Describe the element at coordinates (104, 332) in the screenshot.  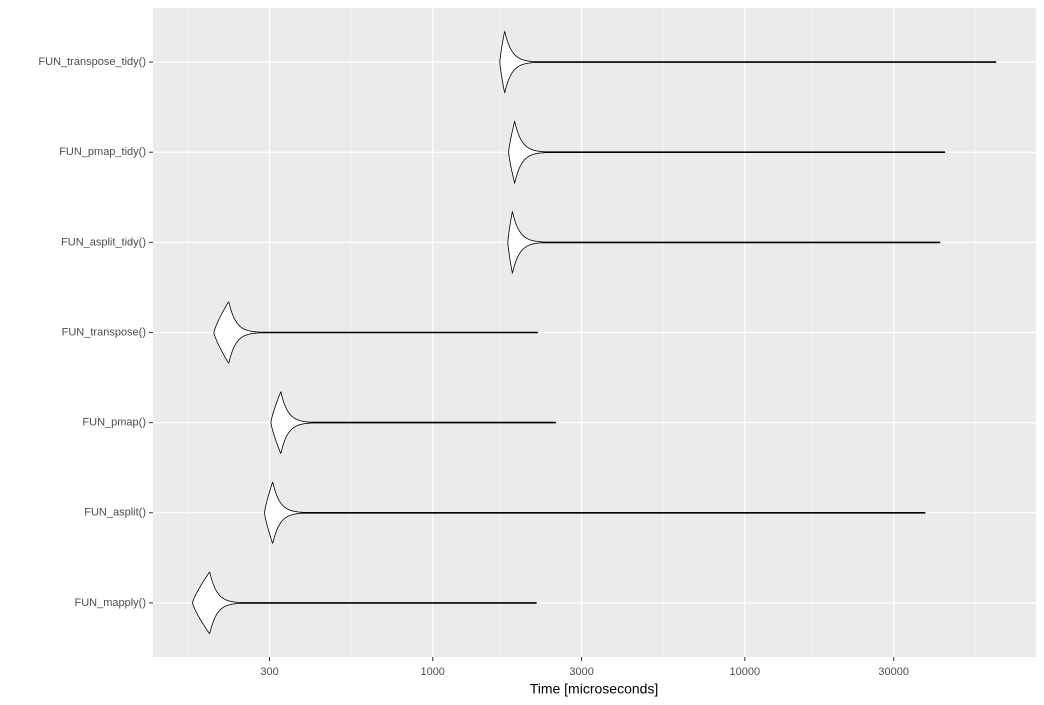
I see `y-tick-label: FUN_transpose()` at that location.